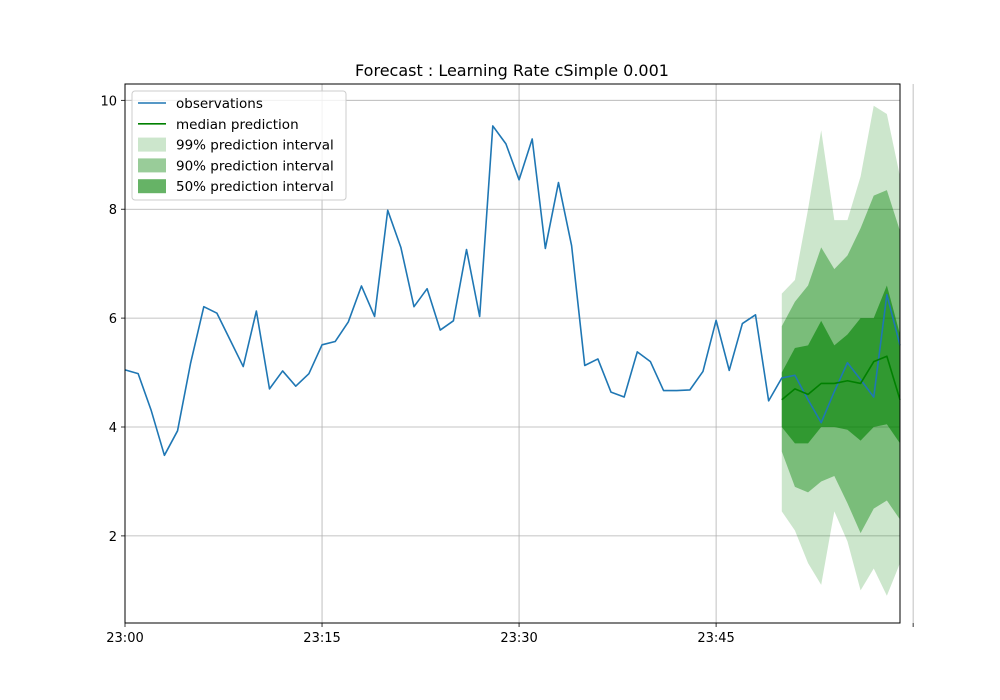 This screenshot has width=1000, height=700. I want to click on x-tick-label: 23:30, so click(518, 638).